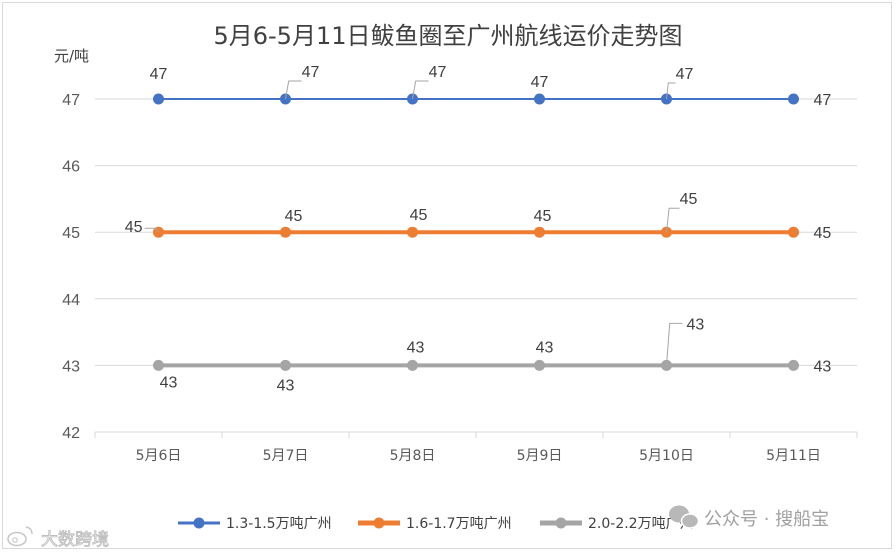  I want to click on watermark-right-text: 公众号 · 搜船宝, so click(766, 519).